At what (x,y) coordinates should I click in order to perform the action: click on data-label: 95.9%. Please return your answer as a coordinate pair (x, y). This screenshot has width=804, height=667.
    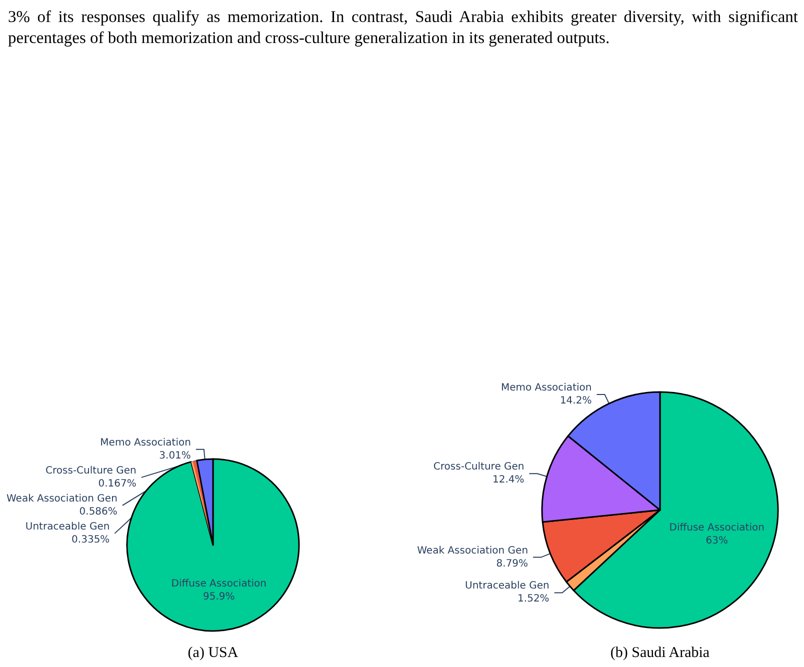
    Looking at the image, I should click on (219, 597).